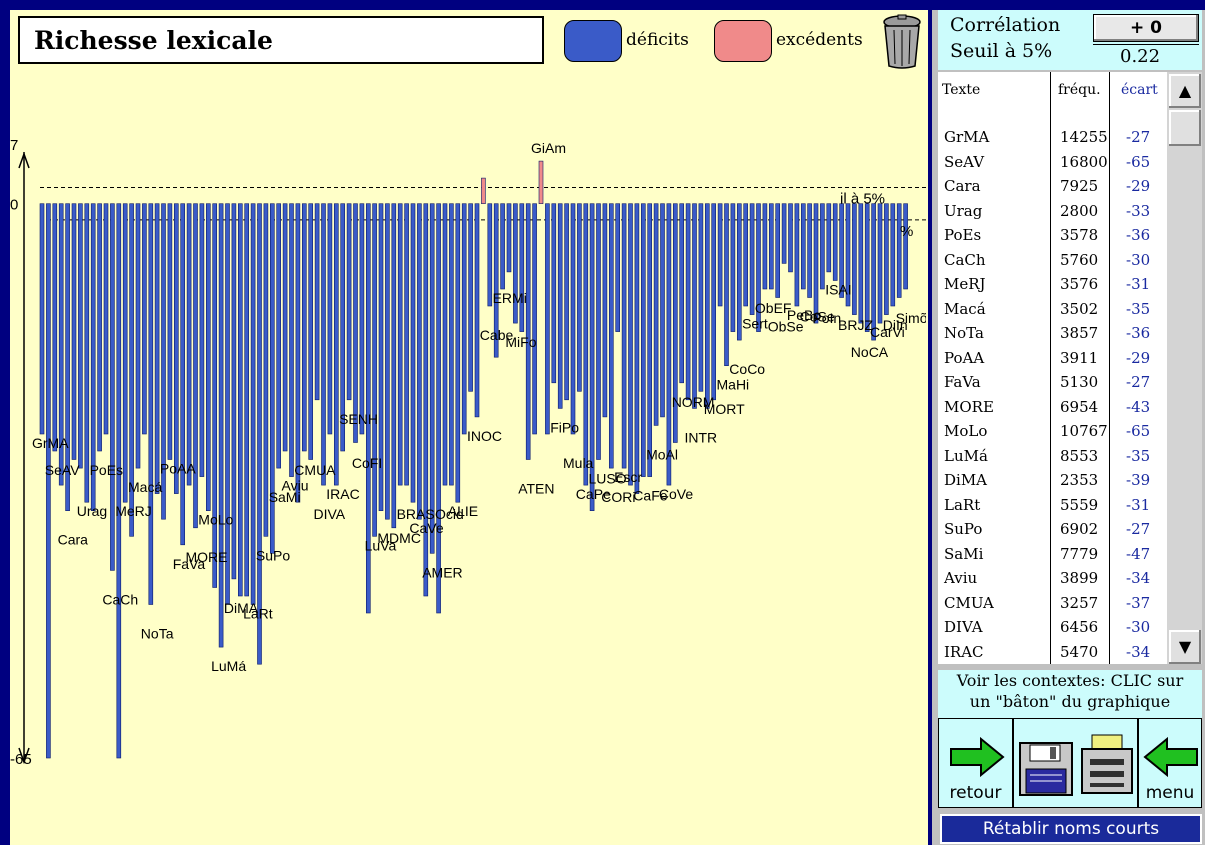 This screenshot has width=1205, height=845. I want to click on table-cell-frequ: 5559, so click(1079, 504).